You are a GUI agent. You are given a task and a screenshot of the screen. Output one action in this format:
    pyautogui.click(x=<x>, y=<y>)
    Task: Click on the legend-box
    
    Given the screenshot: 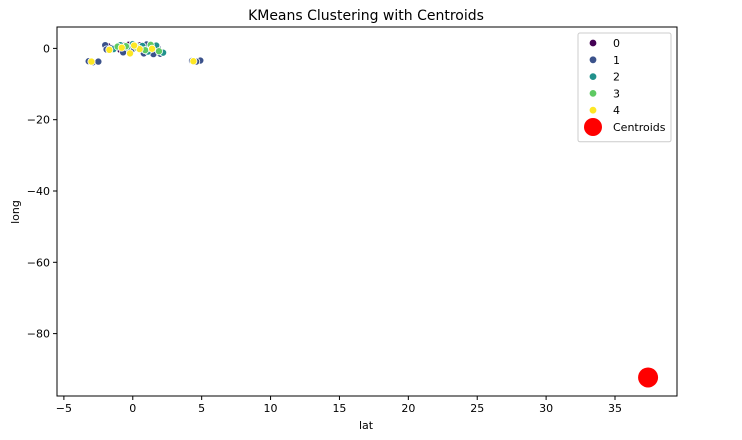 What is the action you would take?
    pyautogui.click(x=624, y=87)
    